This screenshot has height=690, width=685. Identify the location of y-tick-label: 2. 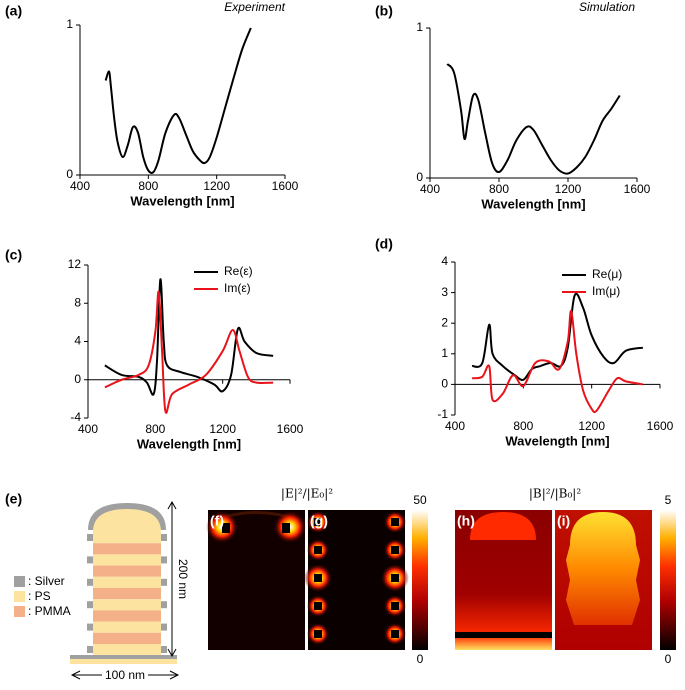
(444, 322).